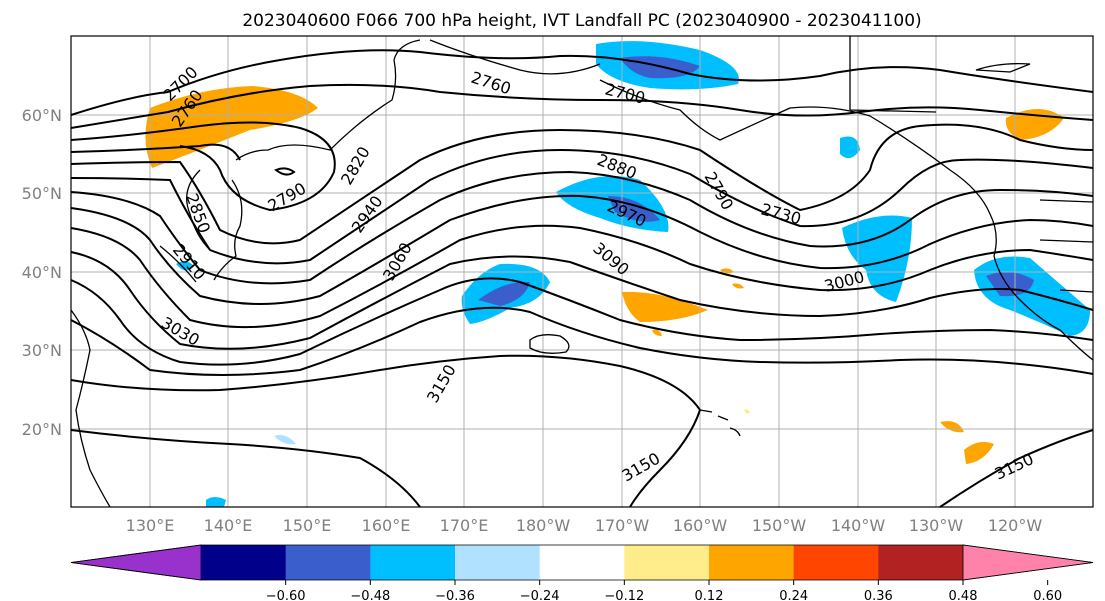 Image resolution: width=1105 pixels, height=601 pixels. Describe the element at coordinates (150, 525) in the screenshot. I see `lon-label: 130°E` at that location.